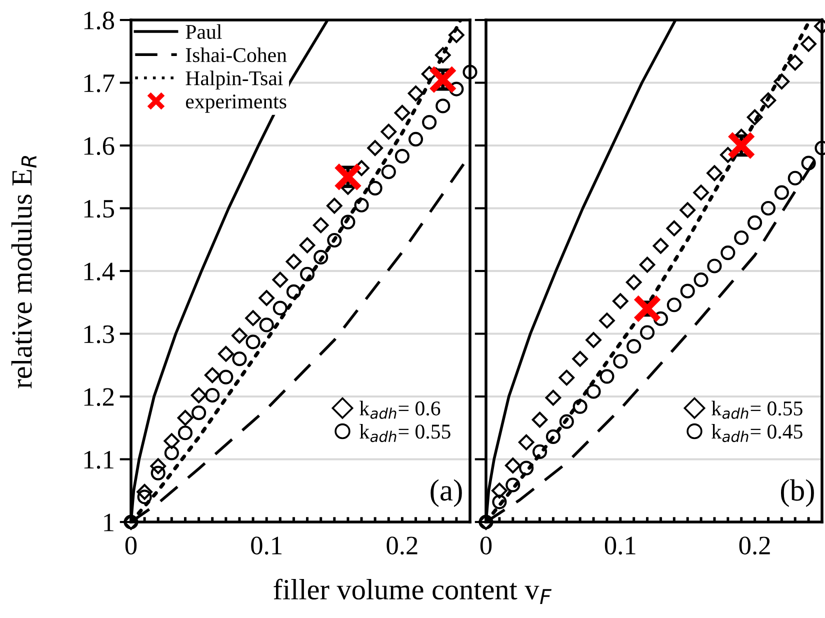 The width and height of the screenshot is (825, 618). I want to click on y-tick-label: 1.3, so click(99, 334).